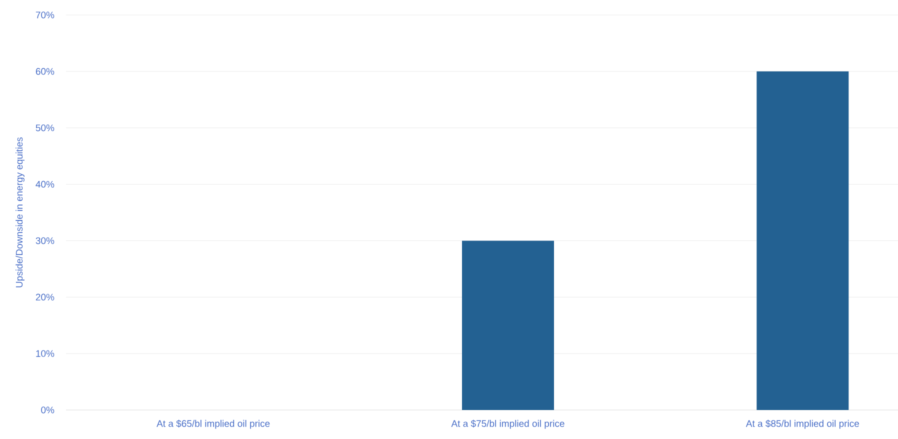 This screenshot has width=898, height=439. Describe the element at coordinates (45, 128) in the screenshot. I see `y-tick-label: 50%` at that location.